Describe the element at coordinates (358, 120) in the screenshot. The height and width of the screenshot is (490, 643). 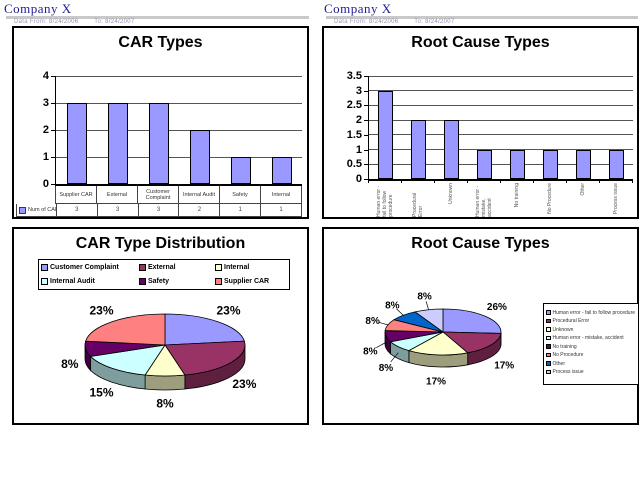
I see `y-axis-tick-label: 2` at that location.